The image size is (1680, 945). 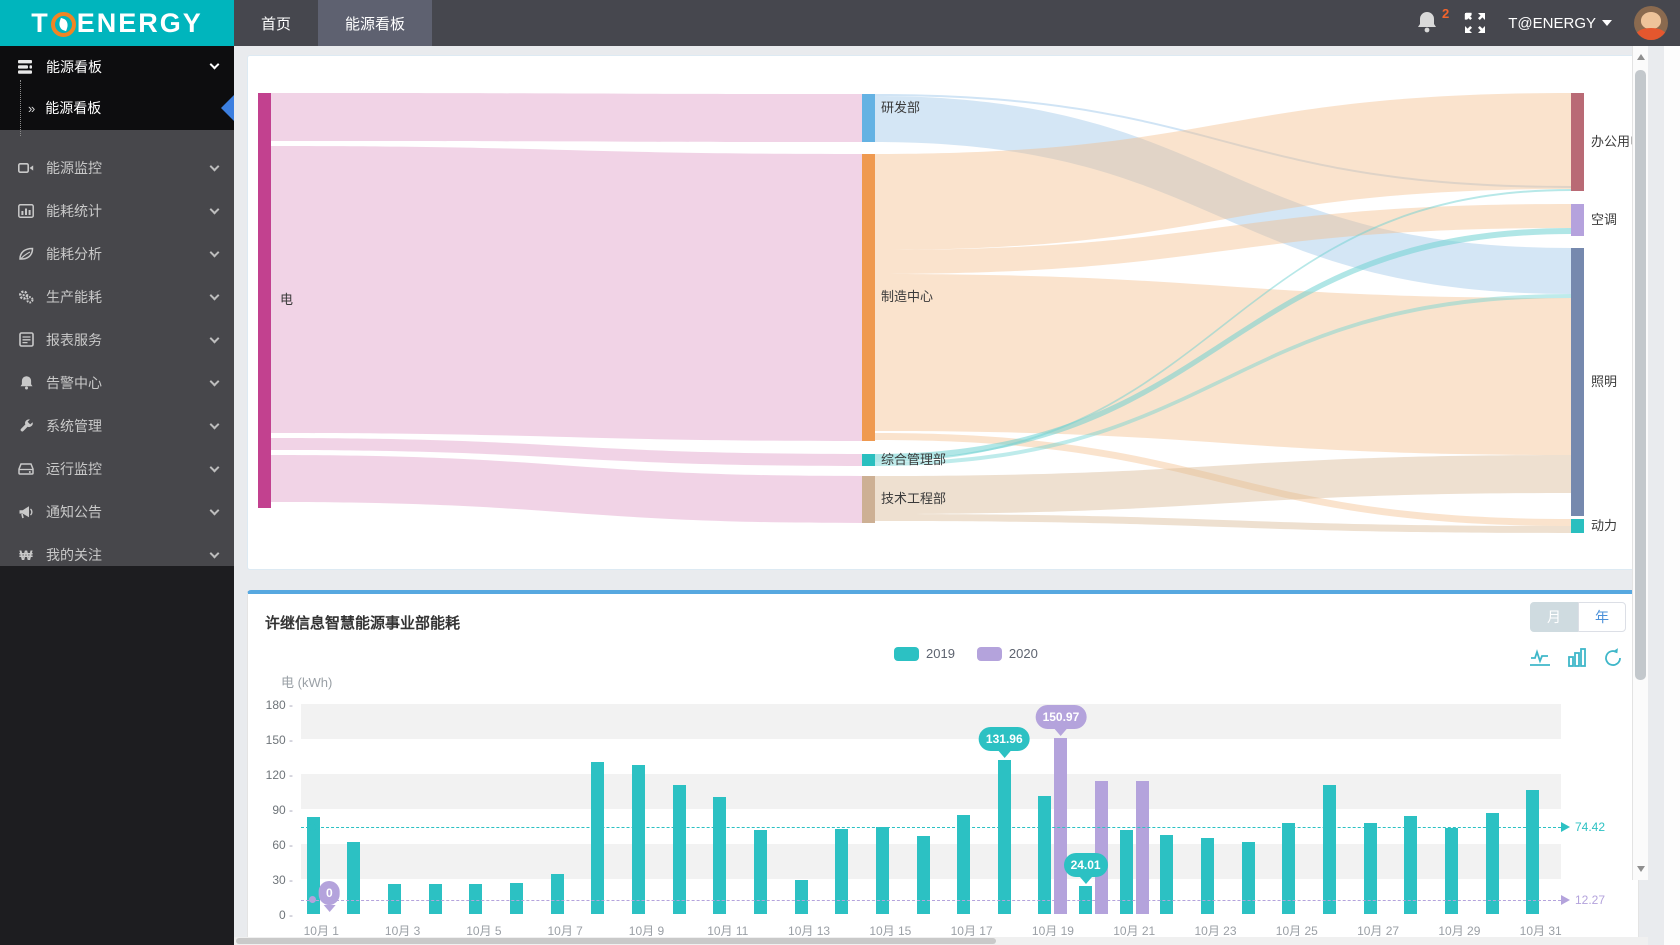 What do you see at coordinates (1167, 874) in the screenshot?
I see `bar-2019-day22` at bounding box center [1167, 874].